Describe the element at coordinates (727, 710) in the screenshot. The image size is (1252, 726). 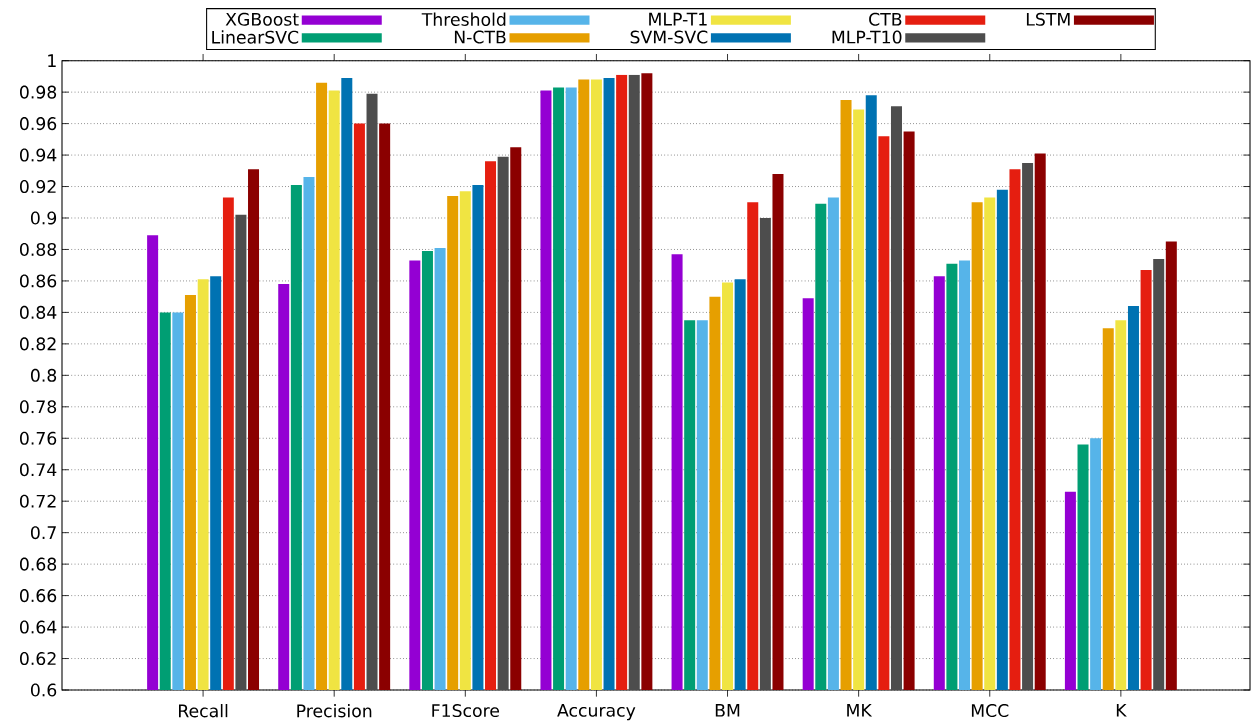
I see `x-tick-label: BM` at that location.